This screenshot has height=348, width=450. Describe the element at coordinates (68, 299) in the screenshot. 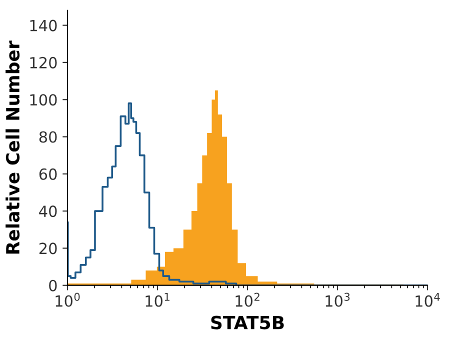

I see `x-tick-label: 10$^{0}$` at that location.